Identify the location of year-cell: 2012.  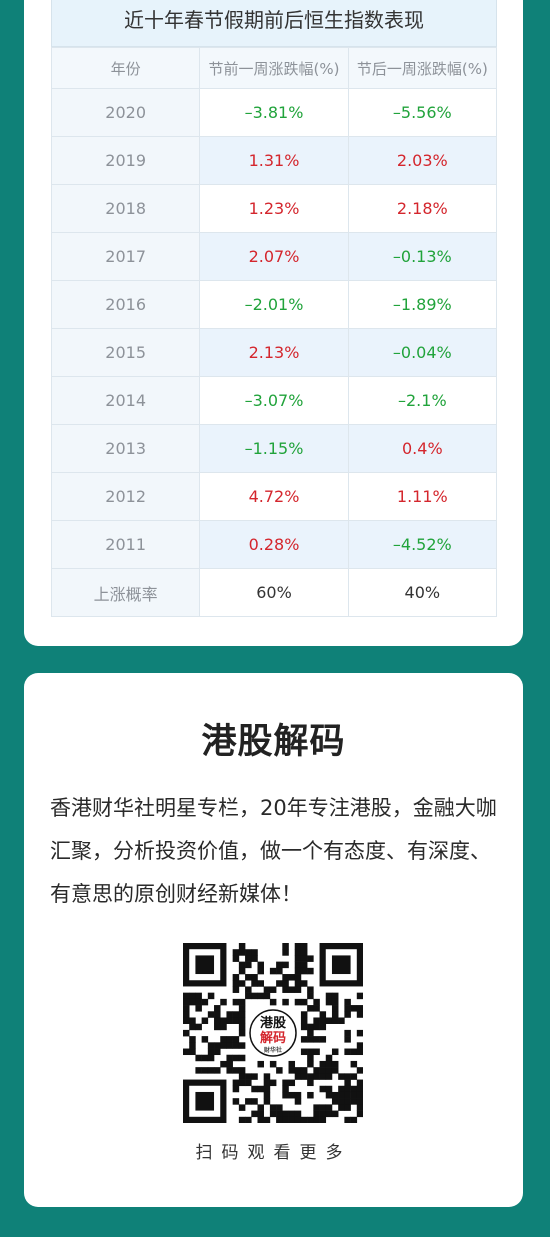
(125, 496).